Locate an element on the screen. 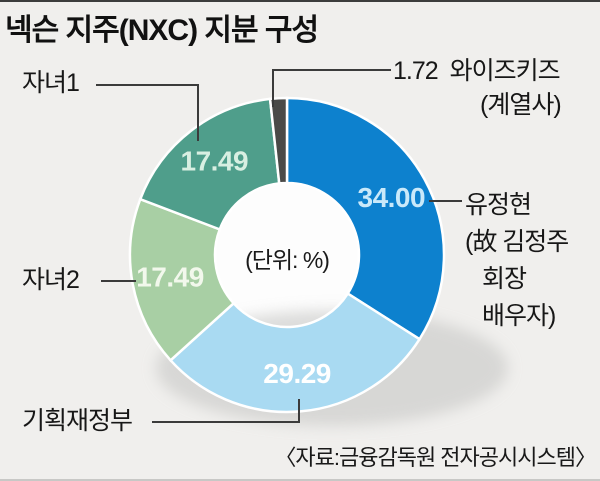 The image size is (600, 481). chart-title: 넥슨 지주(NXC) 지분 구성 is located at coordinates (162, 30).